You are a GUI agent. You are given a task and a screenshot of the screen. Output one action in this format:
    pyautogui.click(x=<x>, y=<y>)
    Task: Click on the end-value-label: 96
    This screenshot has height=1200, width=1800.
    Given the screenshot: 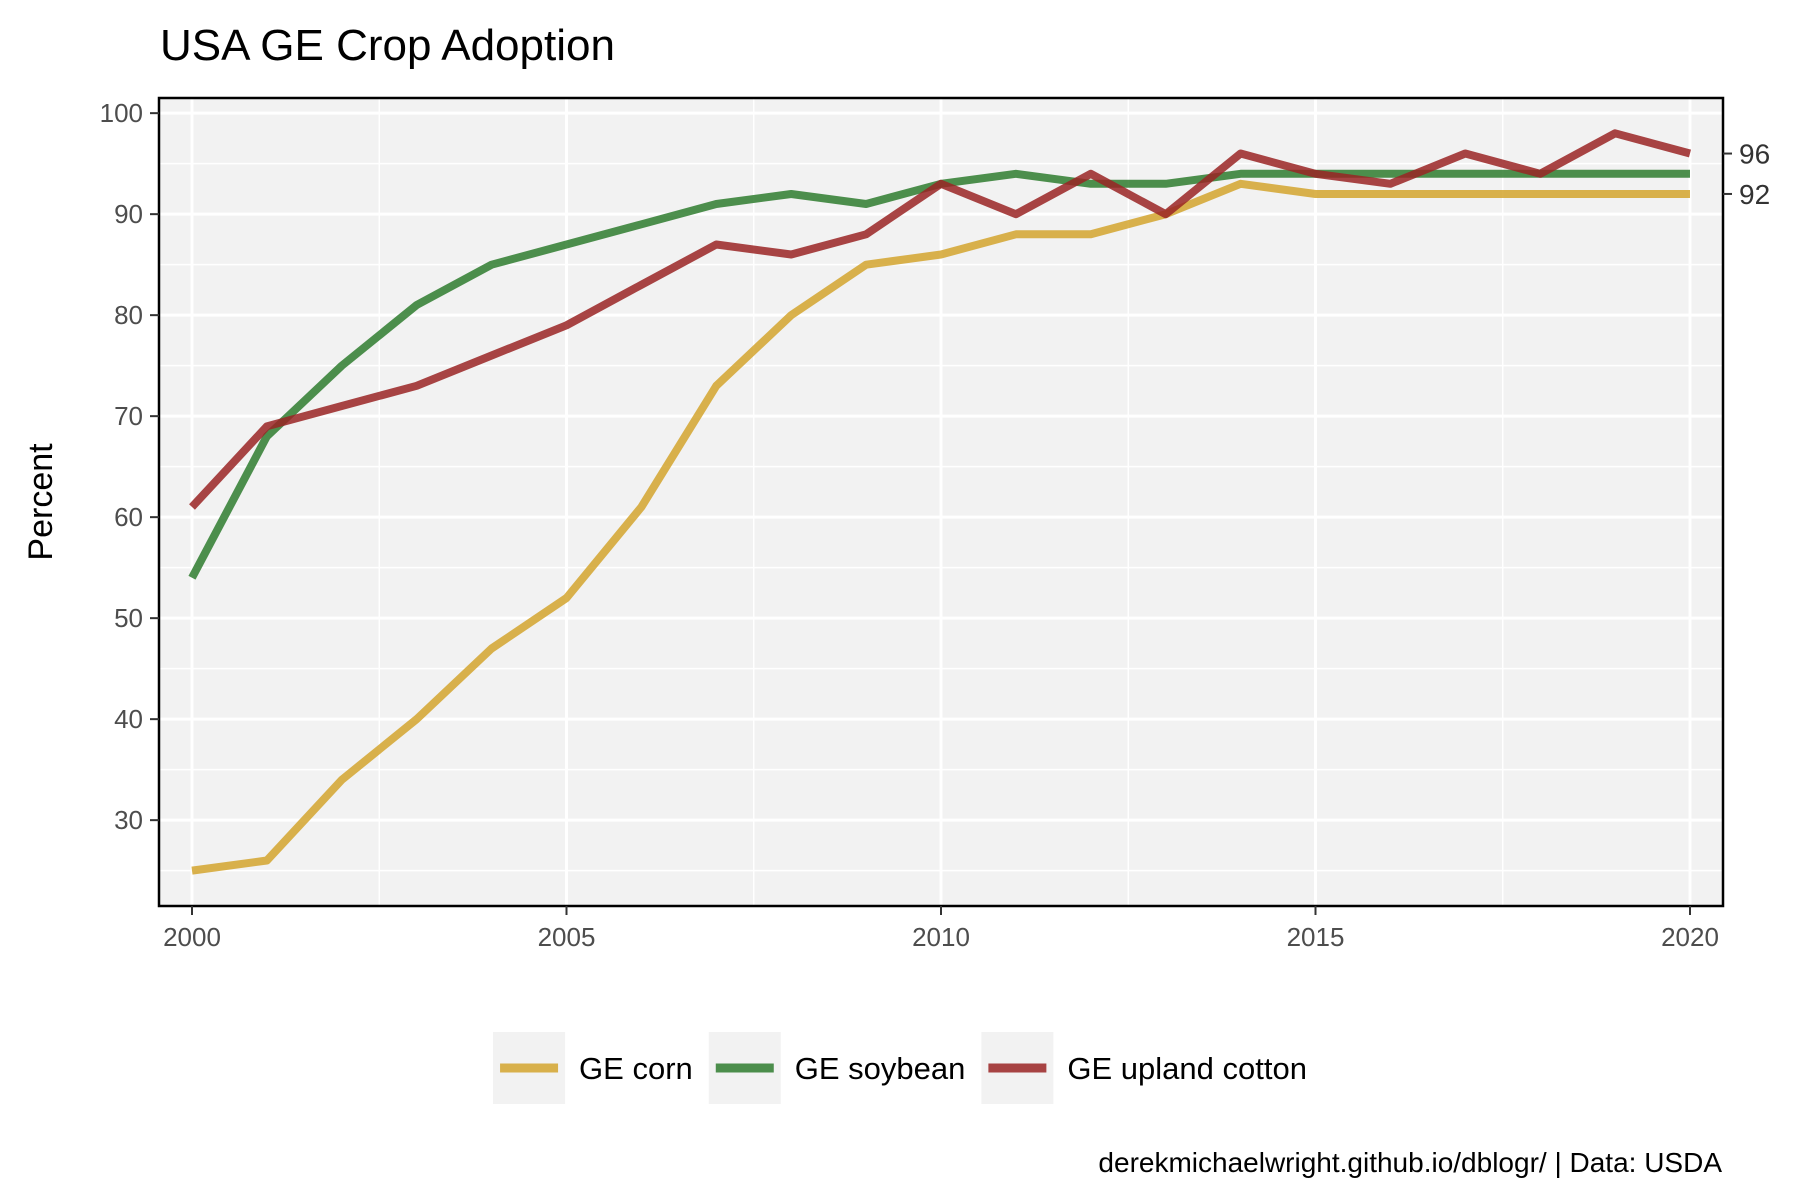 What is the action you would take?
    pyautogui.click(x=1754, y=154)
    